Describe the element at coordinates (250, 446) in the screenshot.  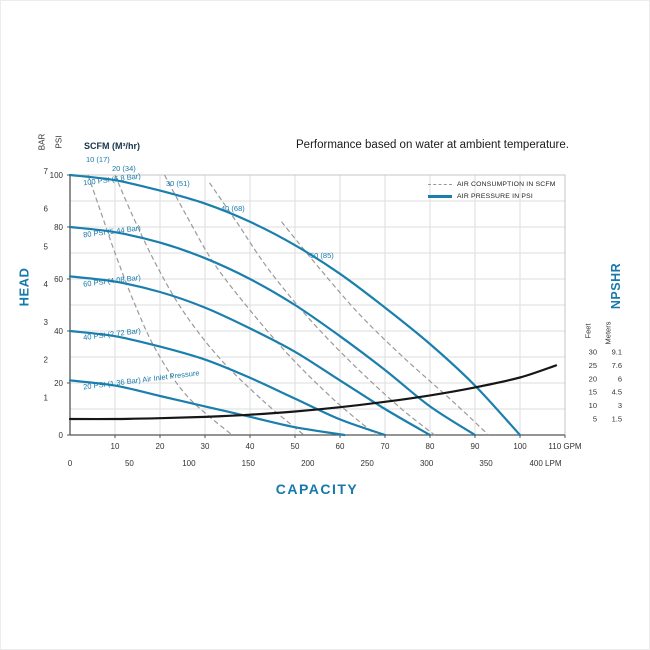
I see `x-tick-label-gpm: 40` at that location.